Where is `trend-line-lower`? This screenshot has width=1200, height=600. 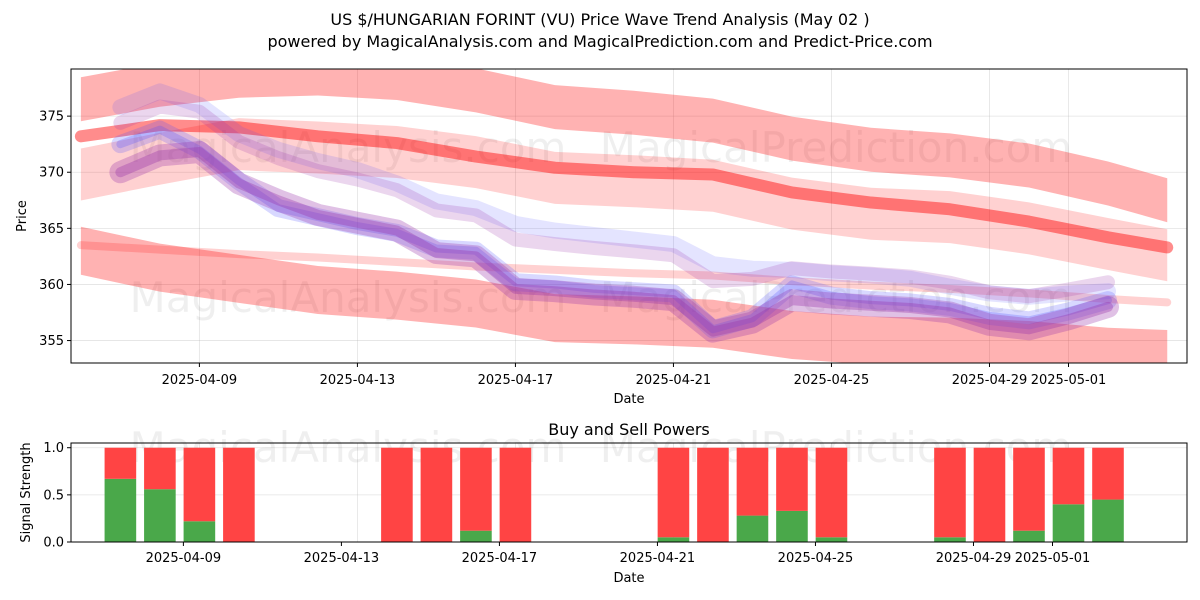
trend-line-lower is located at coordinates (624, 274).